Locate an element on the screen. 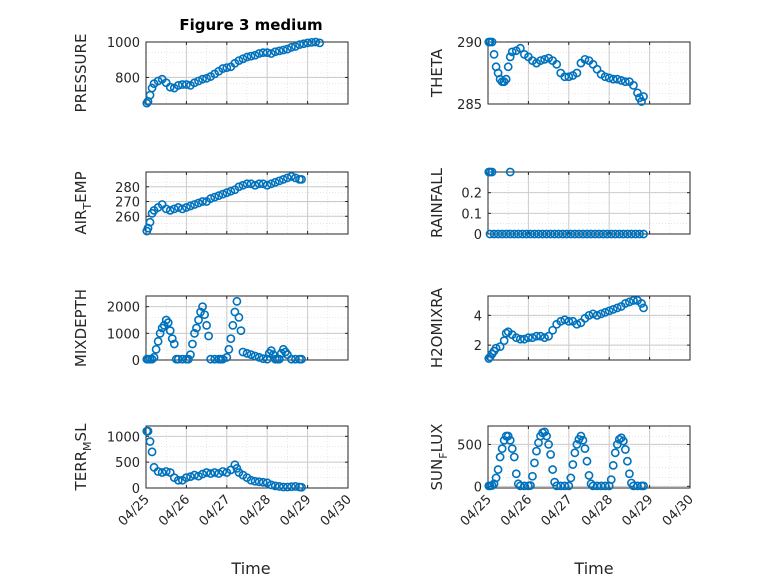 The width and height of the screenshot is (778, 583). y-tick-label: 260 is located at coordinates (127, 217).